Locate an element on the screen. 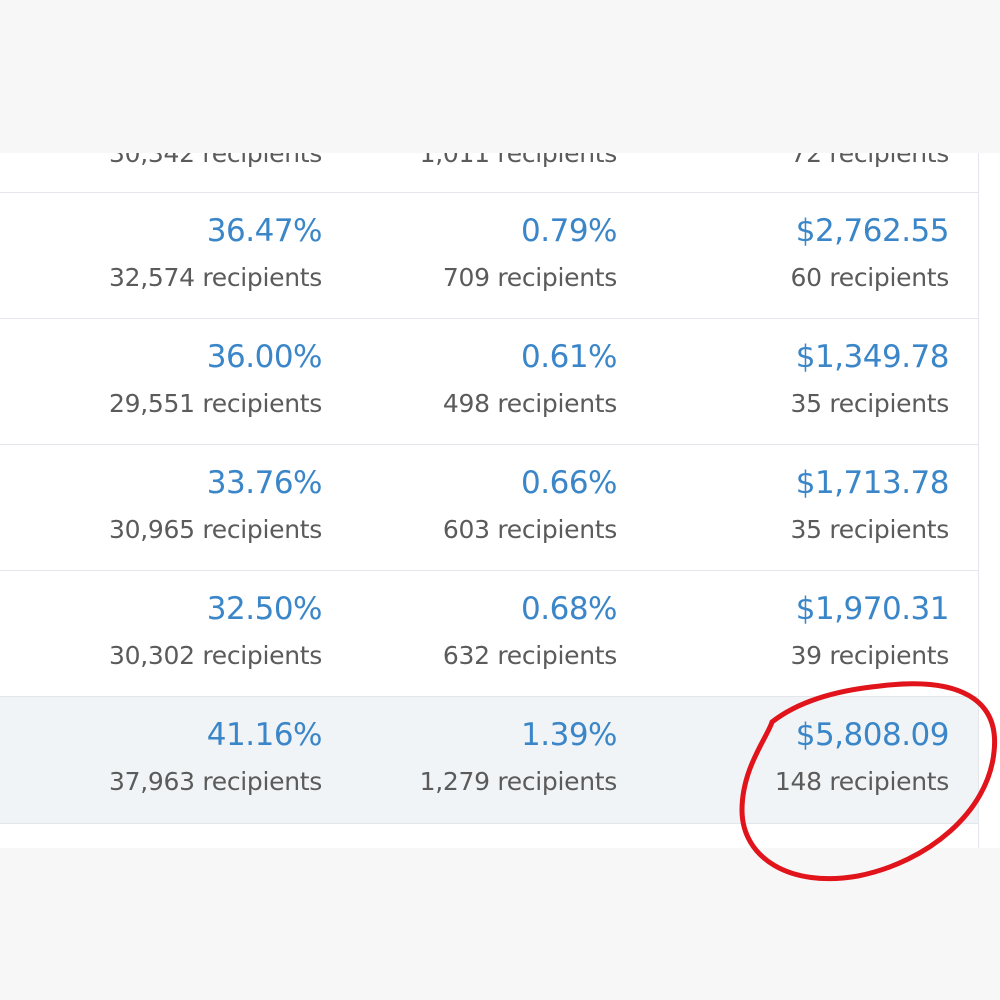 Image resolution: width=1000 pixels, height=1000 pixels. click-rate-value: 0.68% is located at coordinates (569, 609).